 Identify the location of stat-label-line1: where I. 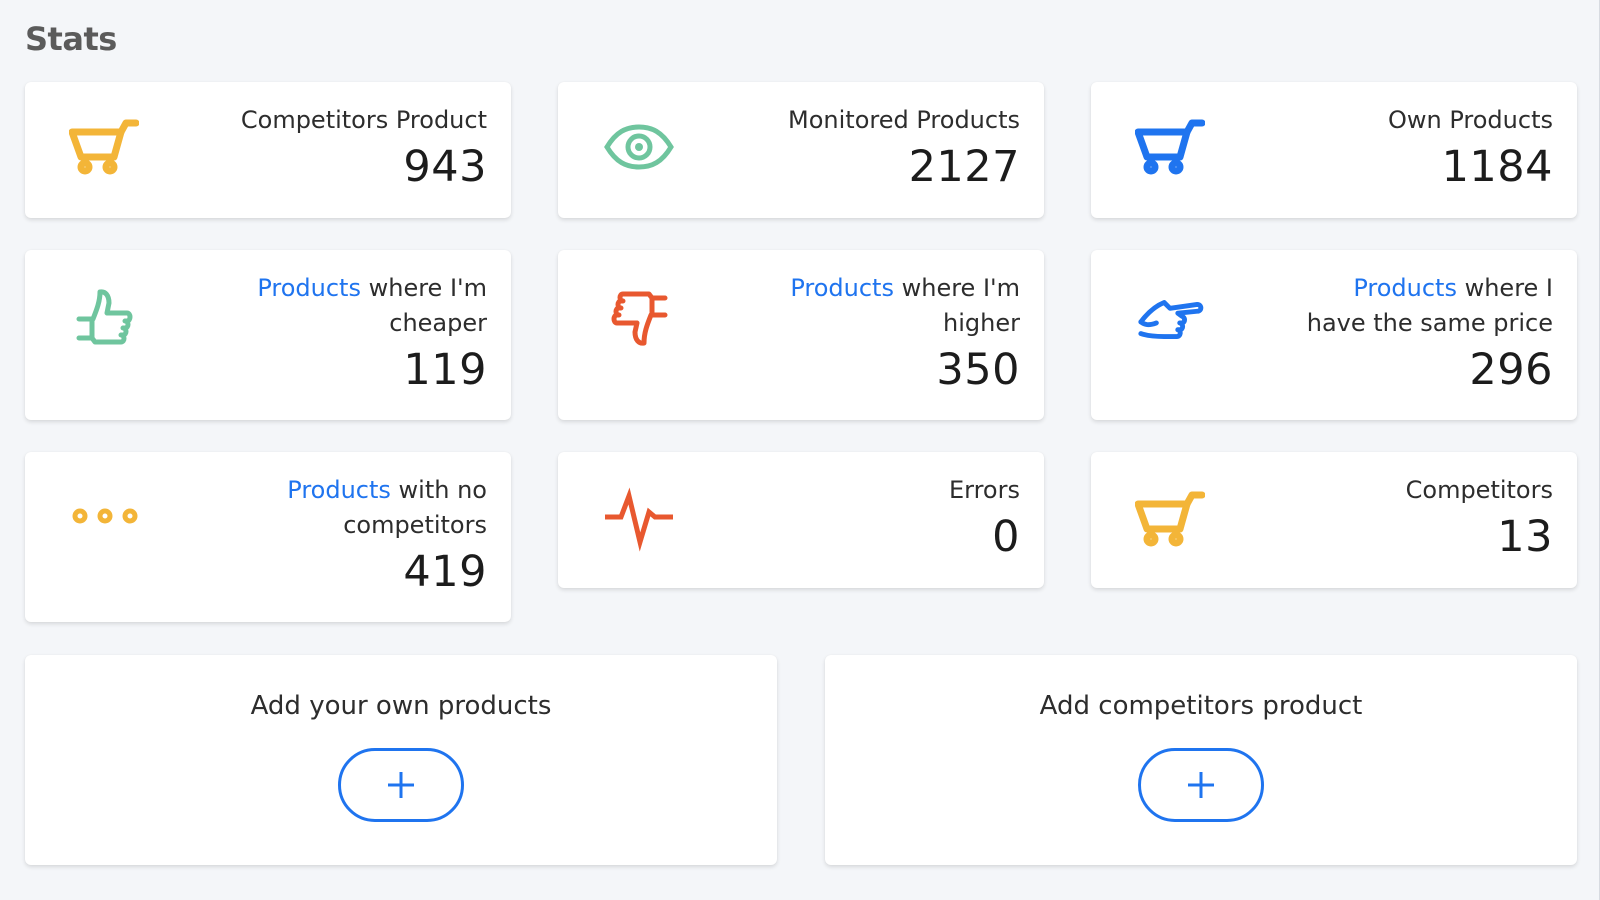
(1504, 288).